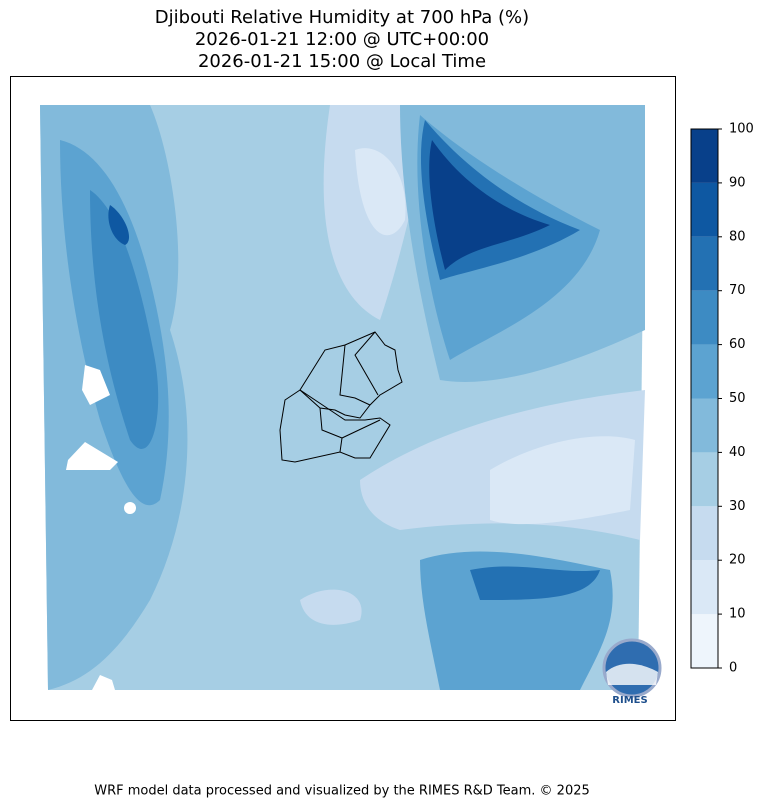 Image resolution: width=764 pixels, height=808 pixels. What do you see at coordinates (342, 39) in the screenshot?
I see `title-line: 2026-01-21 12:00 @ UTC+00:00` at bounding box center [342, 39].